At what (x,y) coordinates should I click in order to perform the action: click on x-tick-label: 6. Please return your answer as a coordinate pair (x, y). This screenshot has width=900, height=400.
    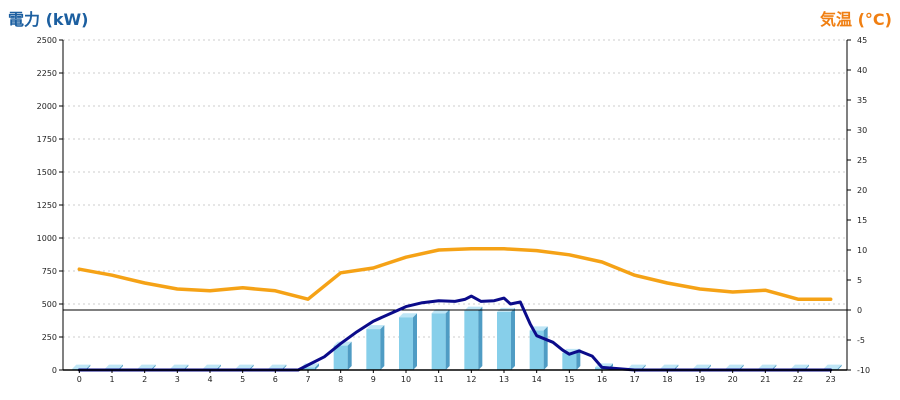
    Looking at the image, I should click on (275, 379).